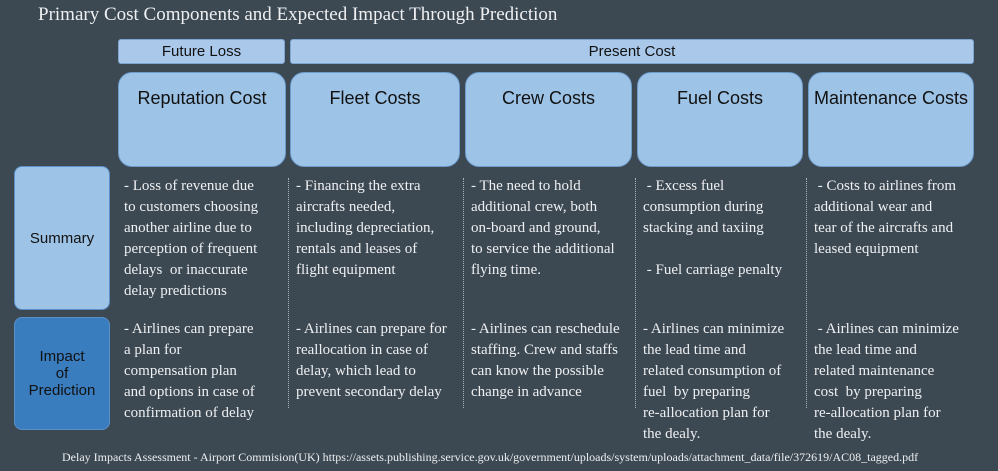 This screenshot has height=471, width=998. What do you see at coordinates (356, 371) in the screenshot?
I see `text-line: delay, which lead to` at bounding box center [356, 371].